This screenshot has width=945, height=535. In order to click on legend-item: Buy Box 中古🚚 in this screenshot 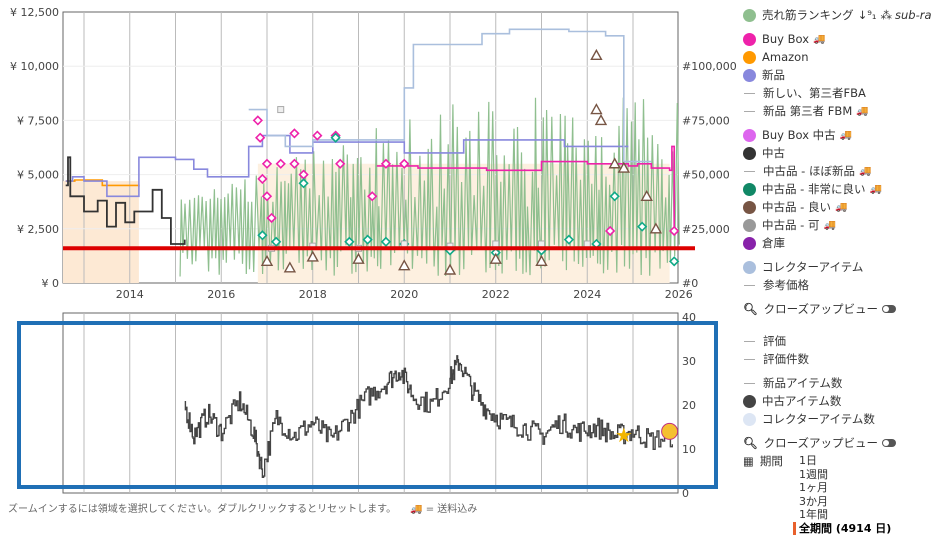, I will do `click(843, 135)`.